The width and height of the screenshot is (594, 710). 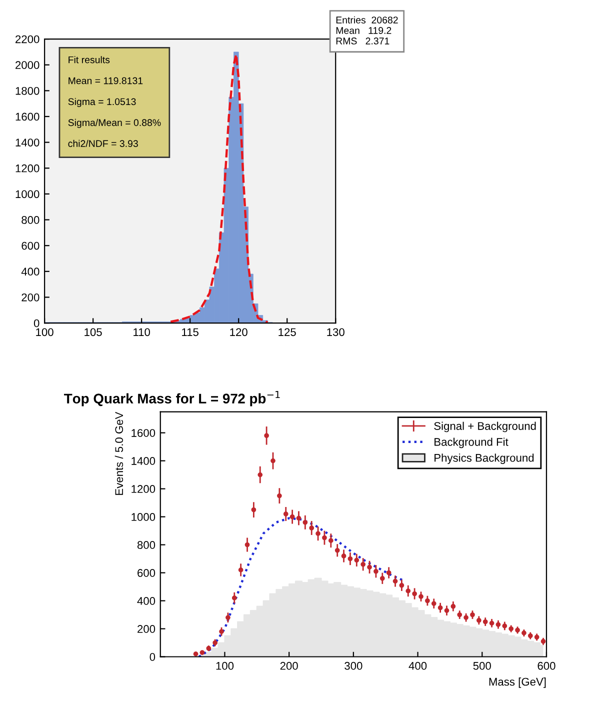 I want to click on x-tick-label: 110, so click(x=142, y=332).